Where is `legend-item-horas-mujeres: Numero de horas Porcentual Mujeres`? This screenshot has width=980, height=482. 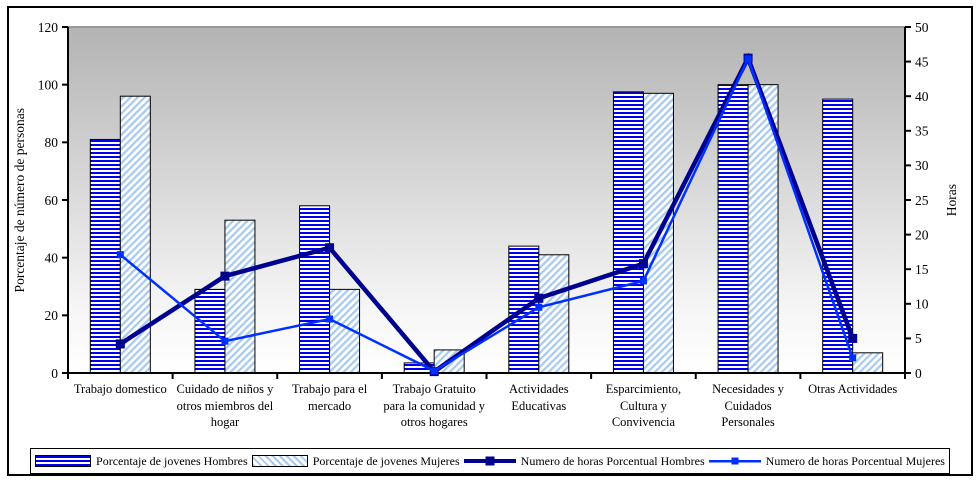 legend-item-horas-mujeres: Numero de horas Porcentual Mujeres is located at coordinates (826, 461).